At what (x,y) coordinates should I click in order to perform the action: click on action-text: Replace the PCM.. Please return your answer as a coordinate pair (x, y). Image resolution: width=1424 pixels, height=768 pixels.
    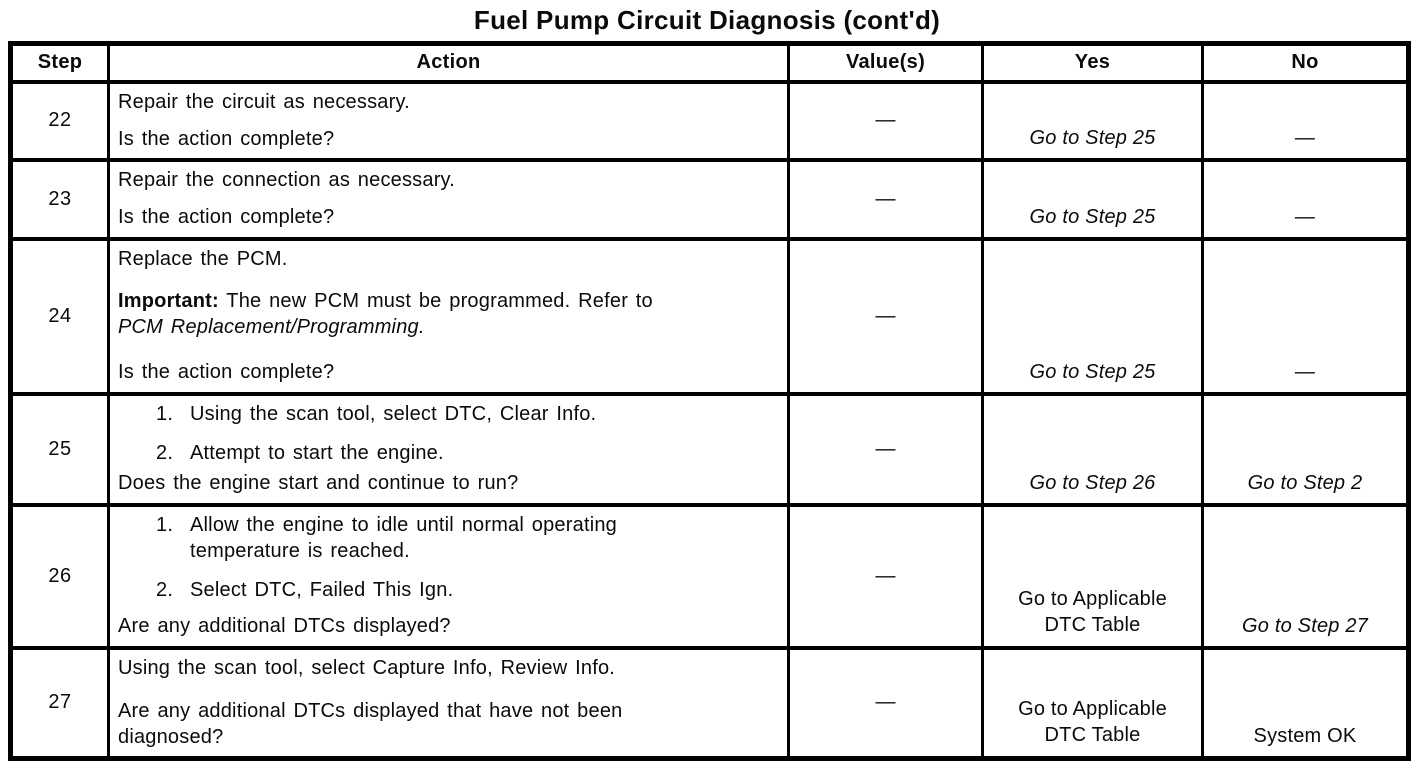
    Looking at the image, I should click on (203, 258).